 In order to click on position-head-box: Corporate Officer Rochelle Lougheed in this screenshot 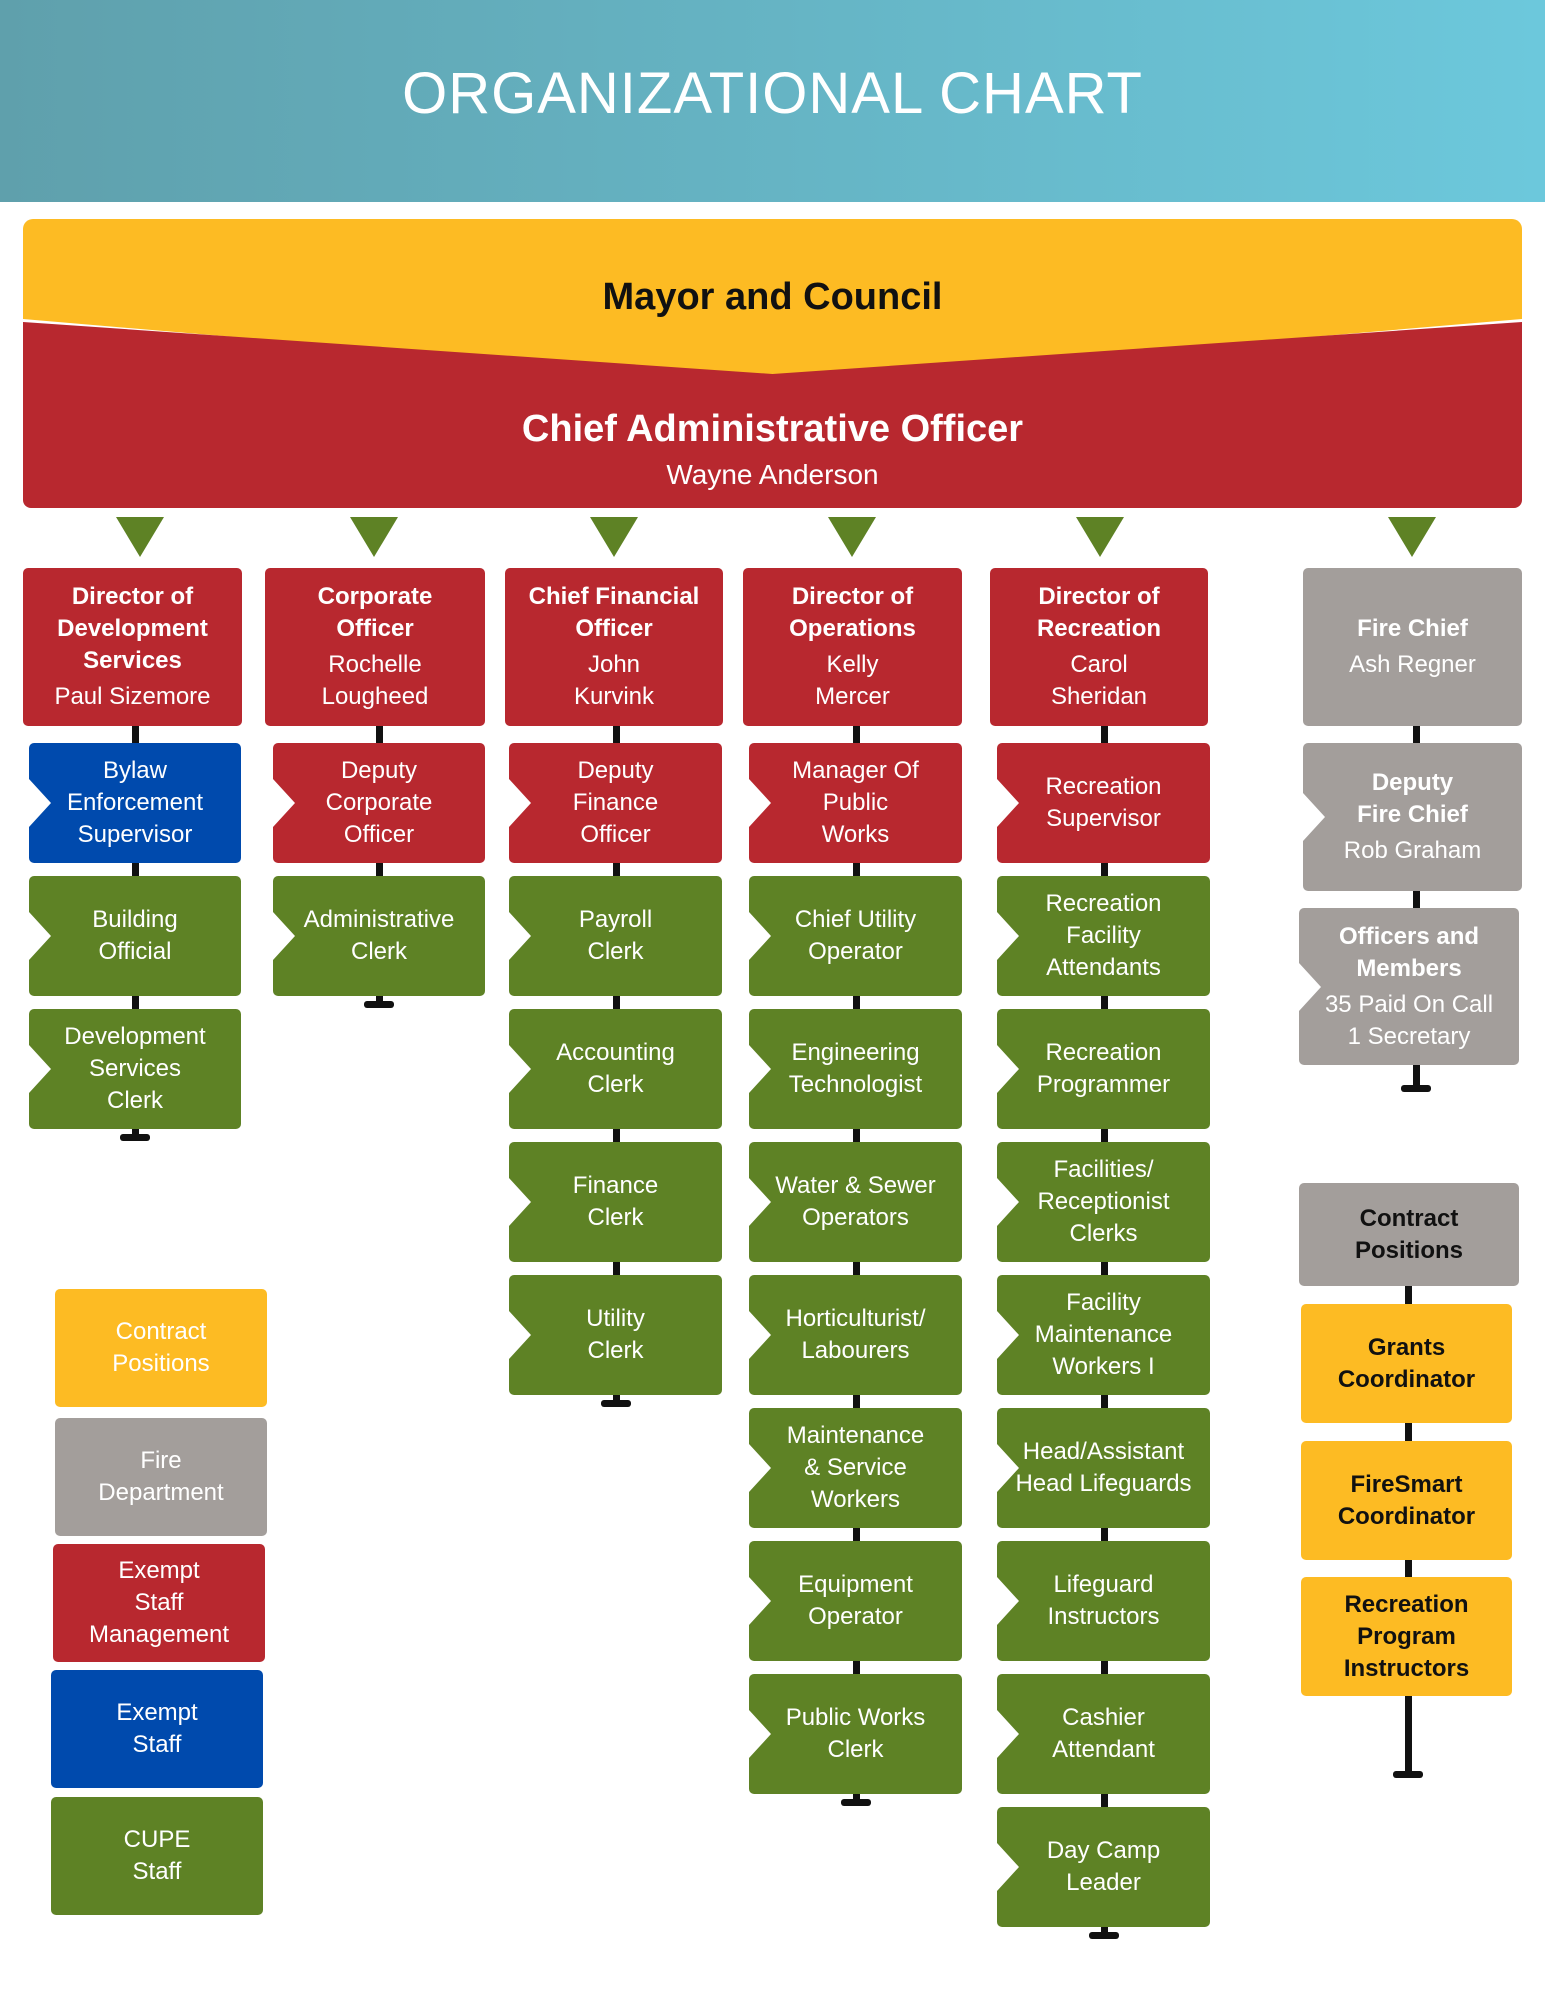, I will do `click(375, 647)`.